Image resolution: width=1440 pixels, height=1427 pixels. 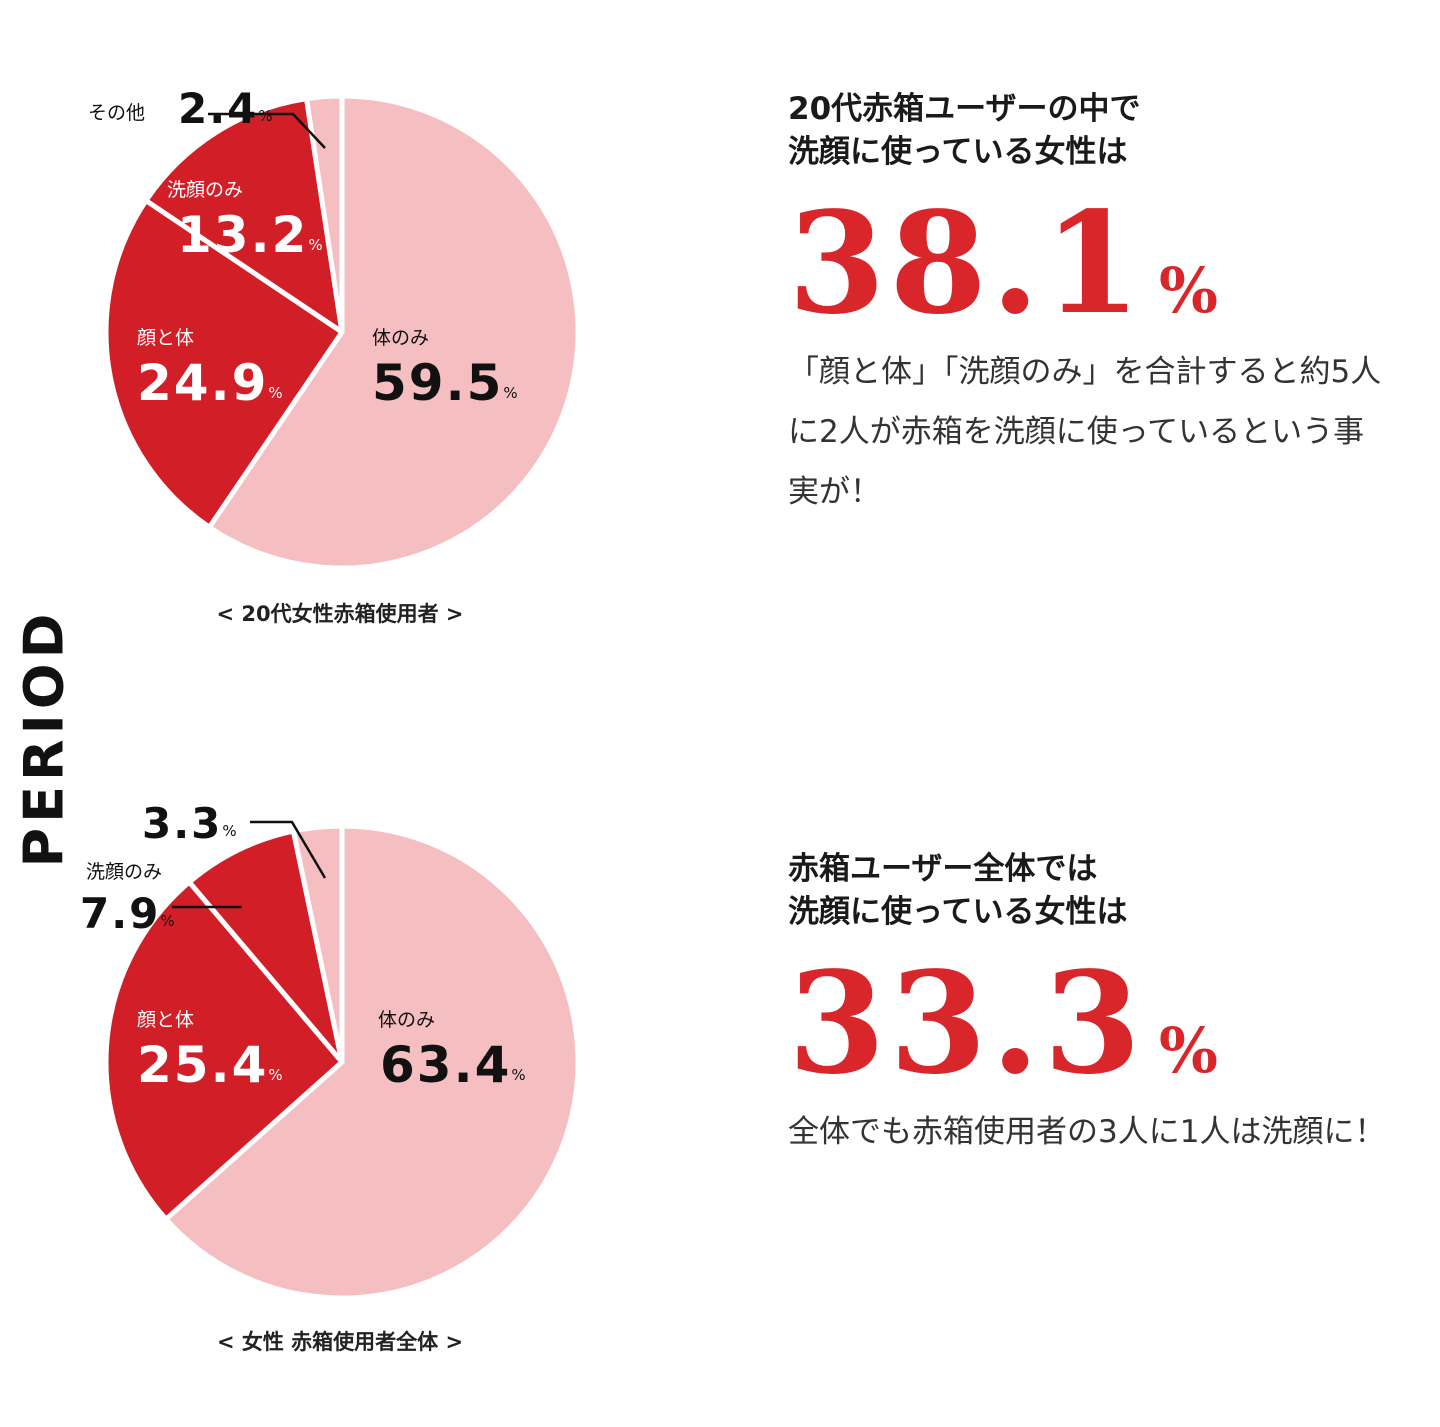 What do you see at coordinates (211, 383) in the screenshot?
I see `slice-value: 24.9%` at bounding box center [211, 383].